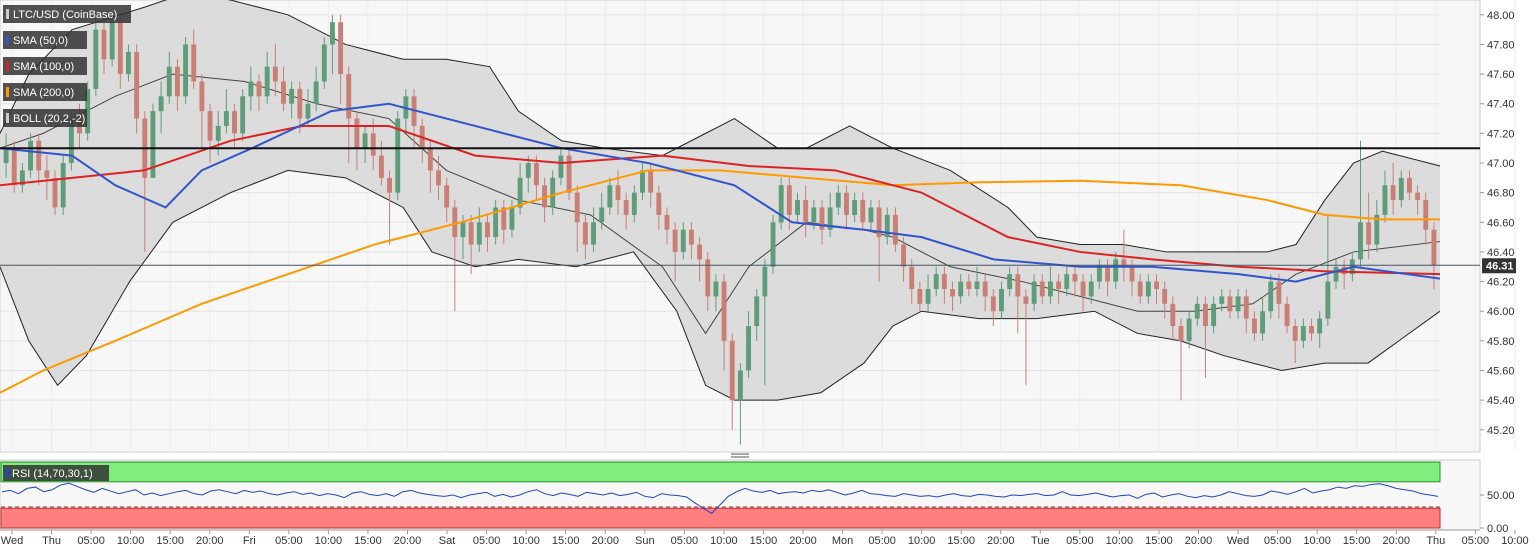 The height and width of the screenshot is (553, 1536). I want to click on time-tick-label: 15:00, so click(170, 541).